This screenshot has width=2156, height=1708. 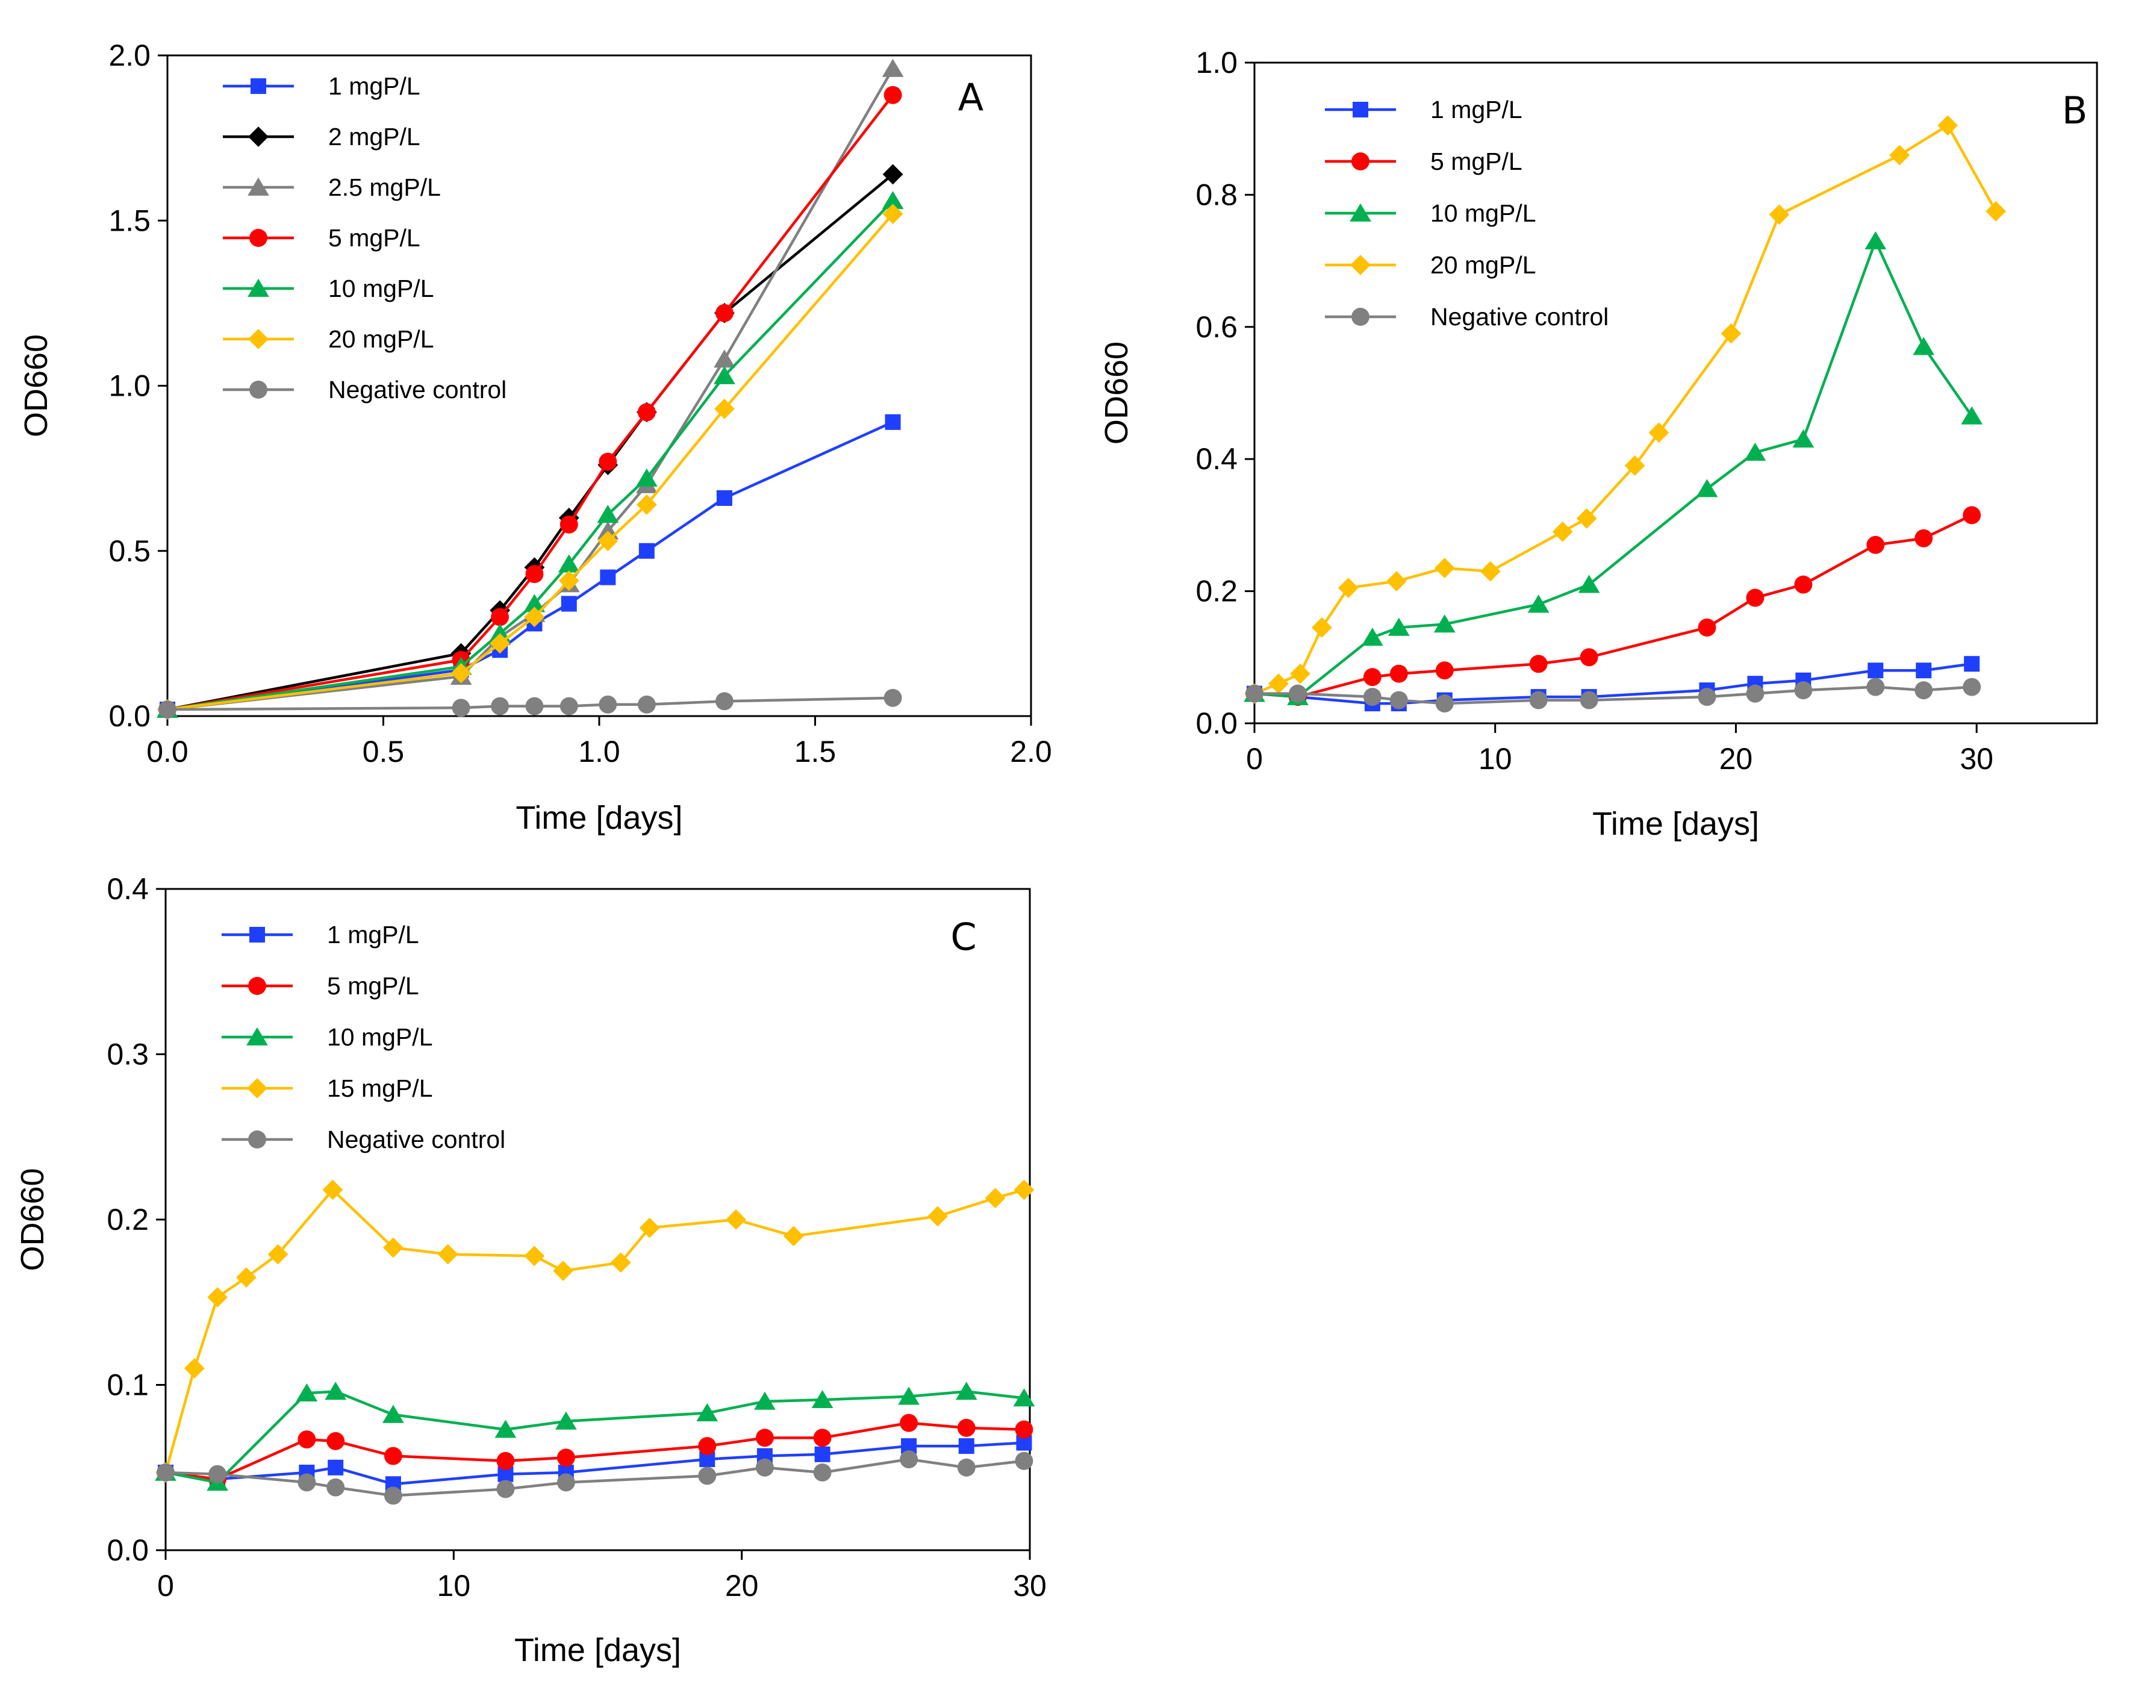 What do you see at coordinates (32, 1219) in the screenshot?
I see `y-axis-label: OD660` at bounding box center [32, 1219].